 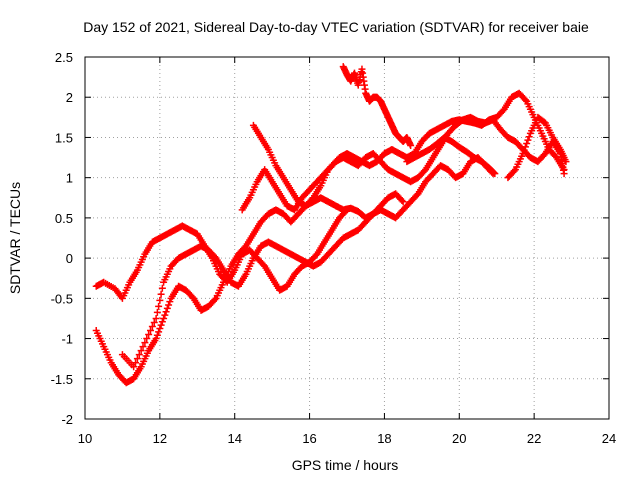 What do you see at coordinates (345, 465) in the screenshot?
I see `x-axis-label: GPS time / hours` at bounding box center [345, 465].